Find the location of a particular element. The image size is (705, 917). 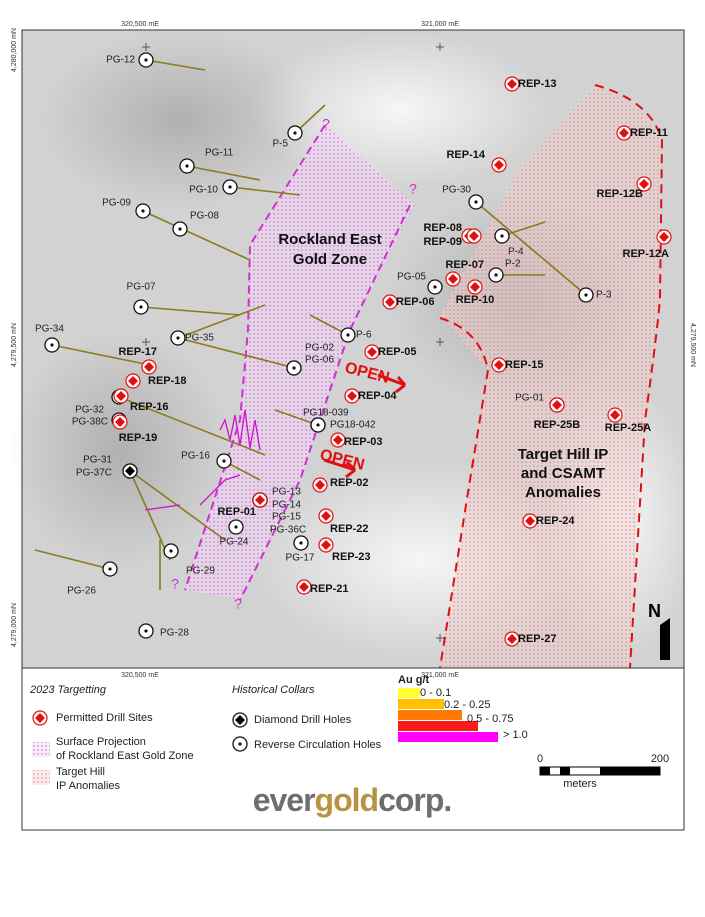

collar-label: PG-36C is located at coordinates (288, 530).